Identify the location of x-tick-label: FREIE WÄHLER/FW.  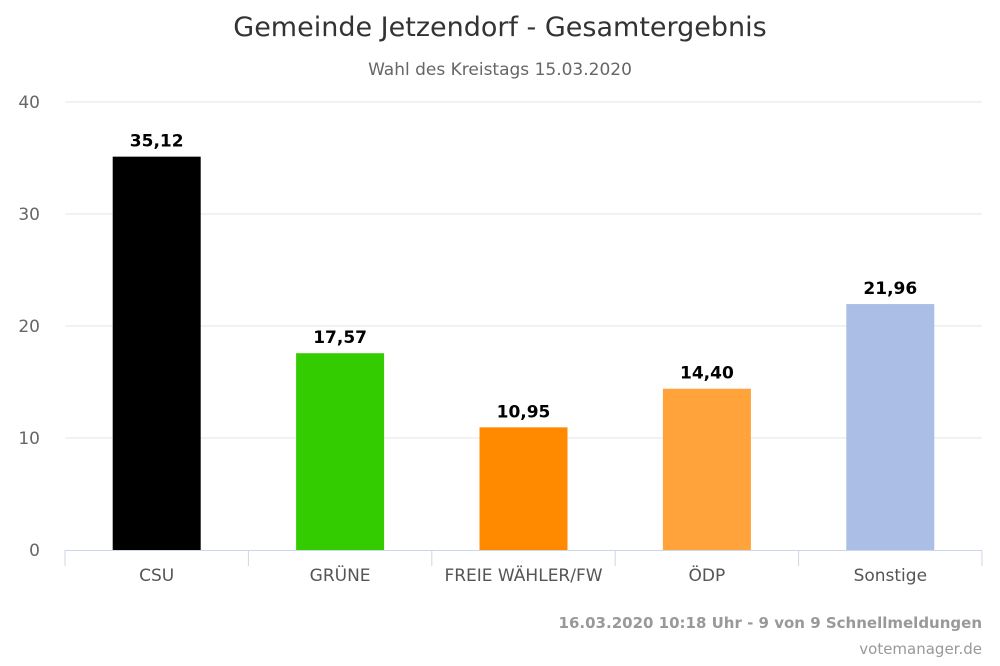
(523, 575).